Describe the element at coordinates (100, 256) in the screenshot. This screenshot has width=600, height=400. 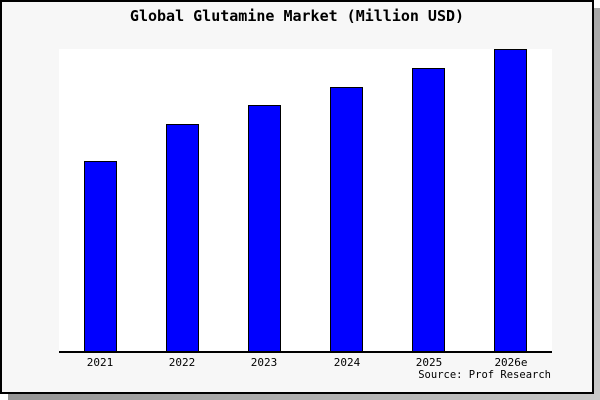
I see `bar-2021` at that location.